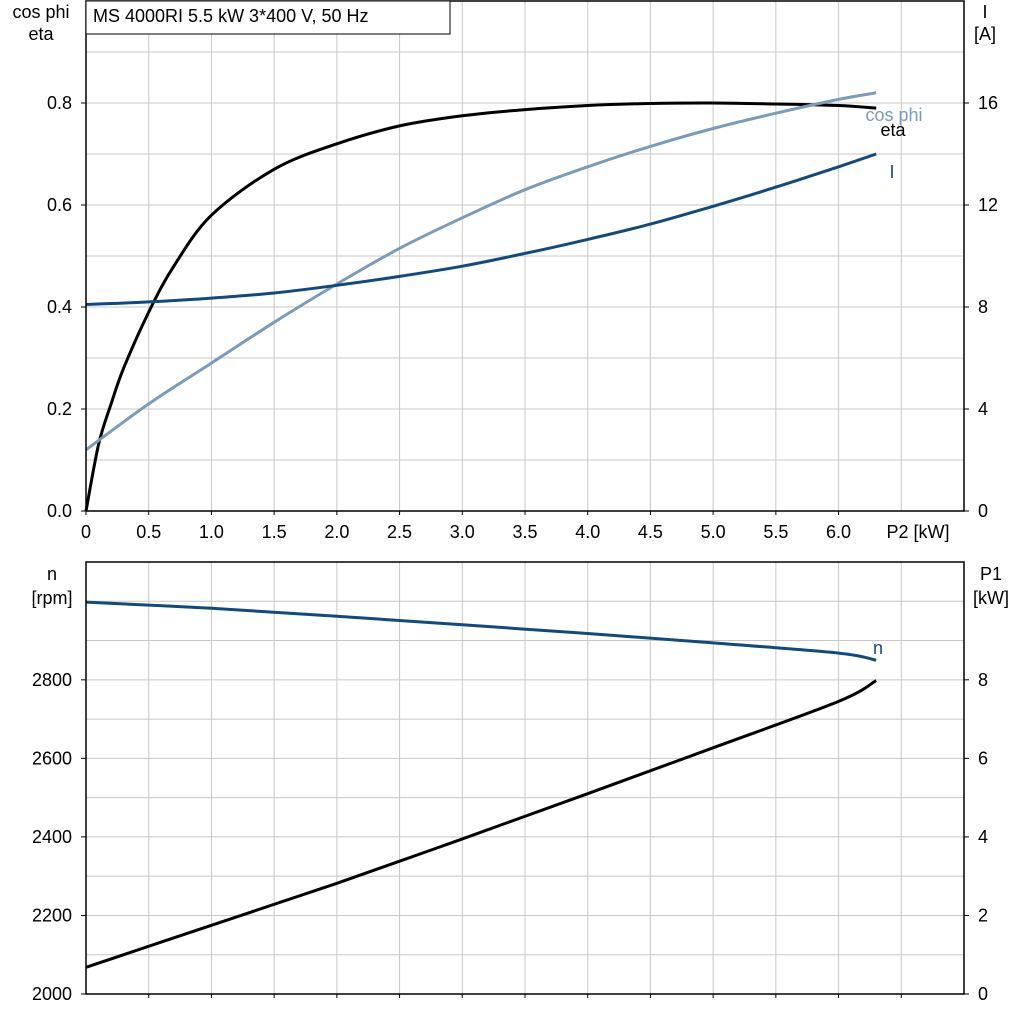 The width and height of the screenshot is (1024, 1024). I want to click on y-right-tick-label: 2, so click(983, 915).